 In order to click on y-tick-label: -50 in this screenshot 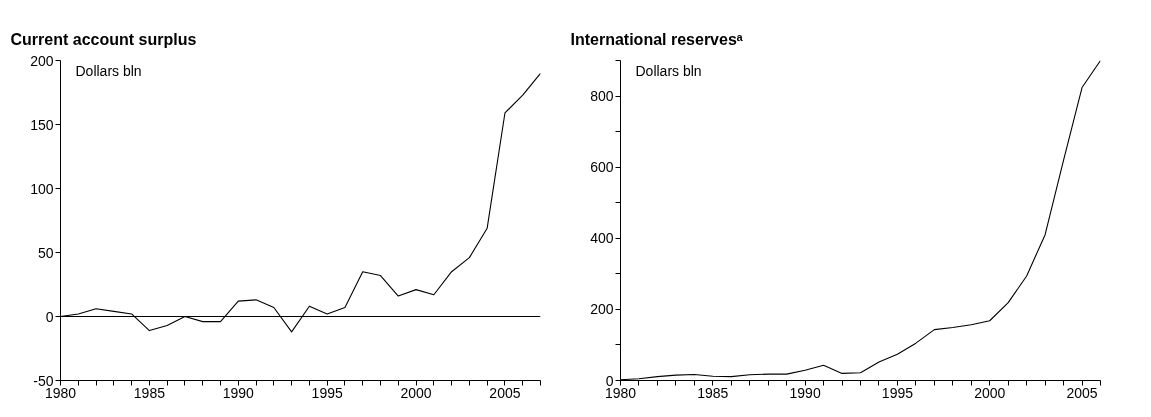, I will do `click(43, 380)`.